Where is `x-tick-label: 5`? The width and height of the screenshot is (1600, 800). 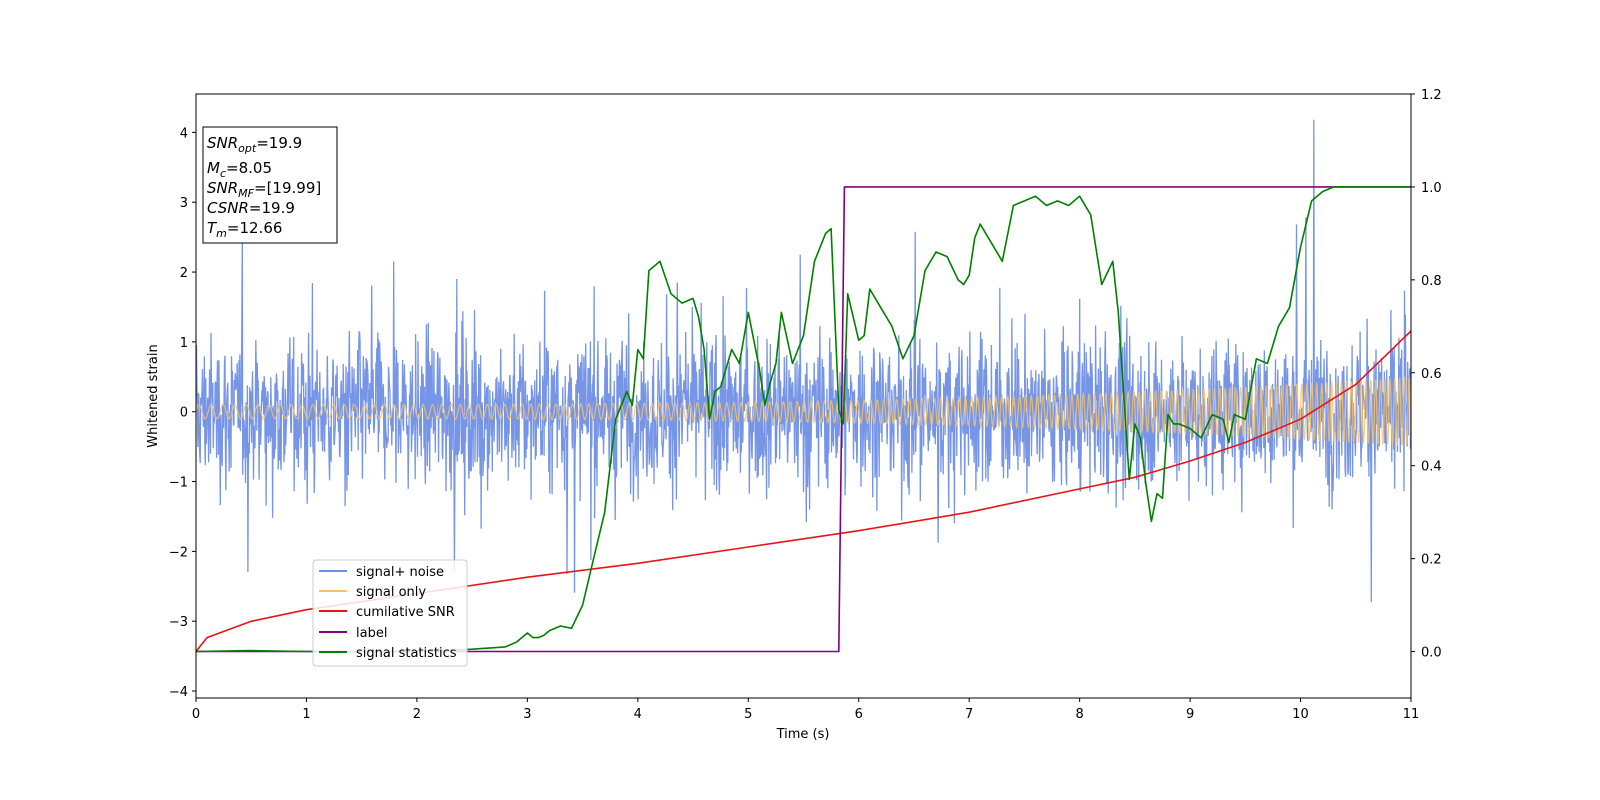 x-tick-label: 5 is located at coordinates (748, 714).